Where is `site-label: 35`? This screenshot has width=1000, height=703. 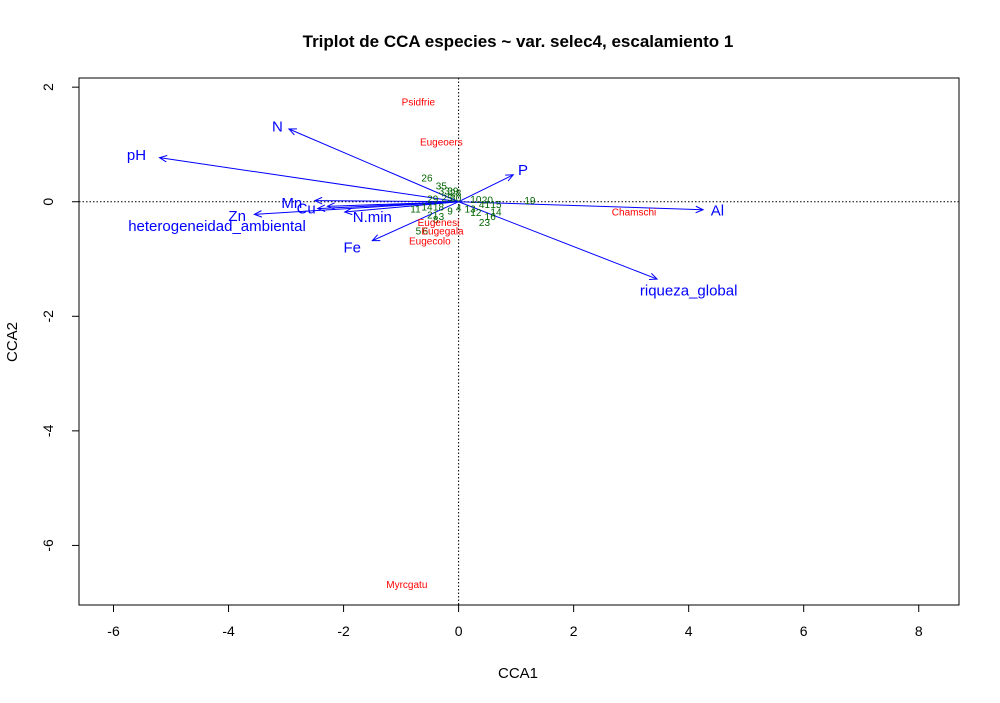 site-label: 35 is located at coordinates (442, 187).